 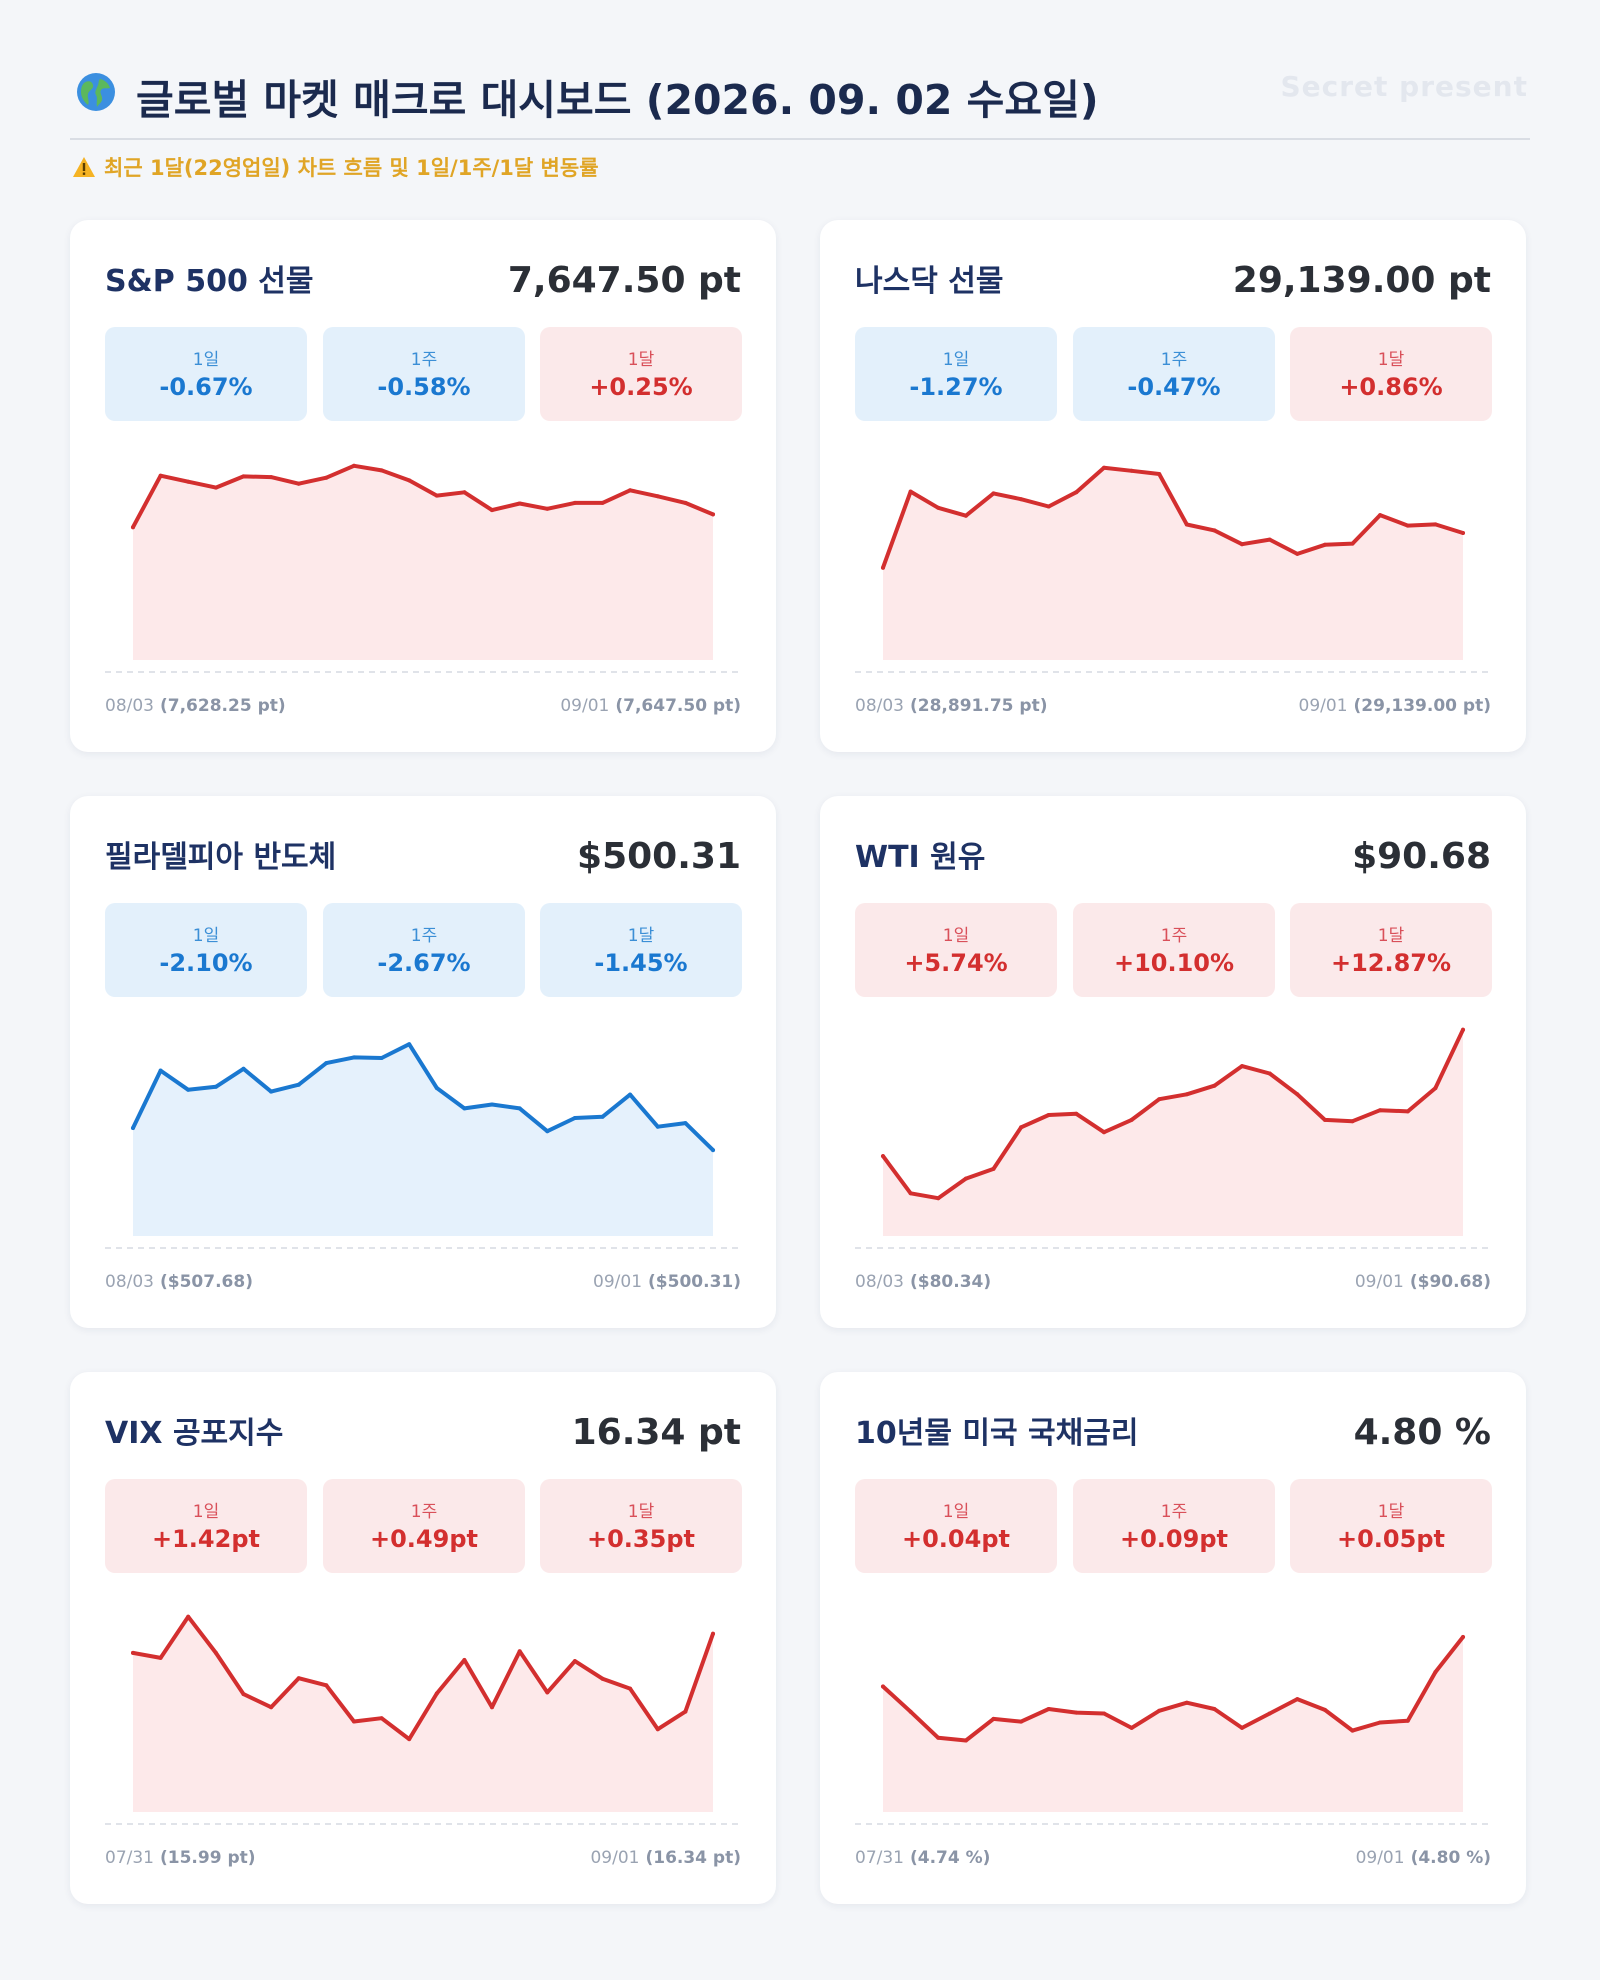 I want to click on change-value: -2.67%, so click(x=424, y=963).